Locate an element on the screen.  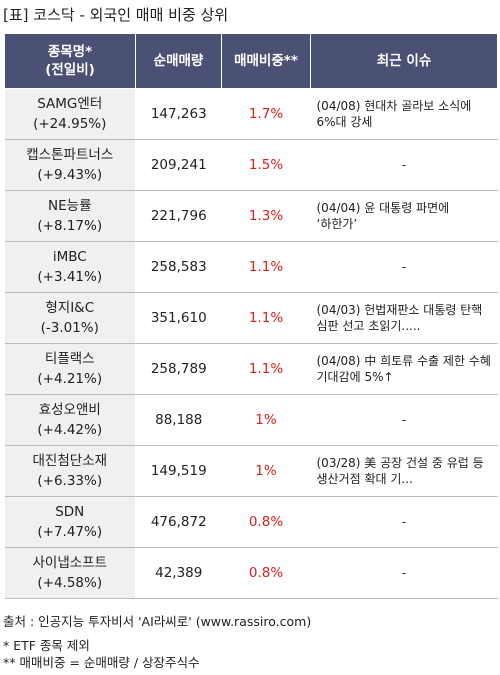
net-volume: 42,389 is located at coordinates (178, 573).